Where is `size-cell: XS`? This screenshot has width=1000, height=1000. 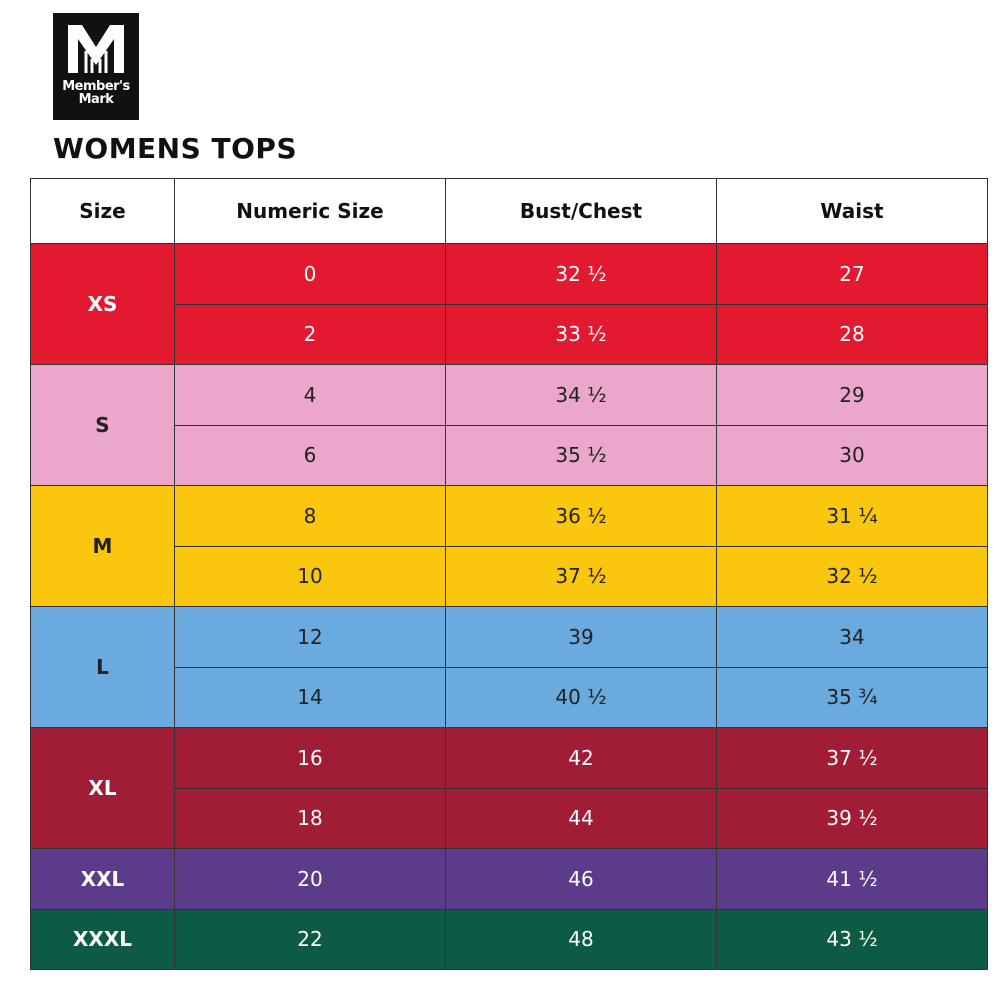 size-cell: XS is located at coordinates (102, 304).